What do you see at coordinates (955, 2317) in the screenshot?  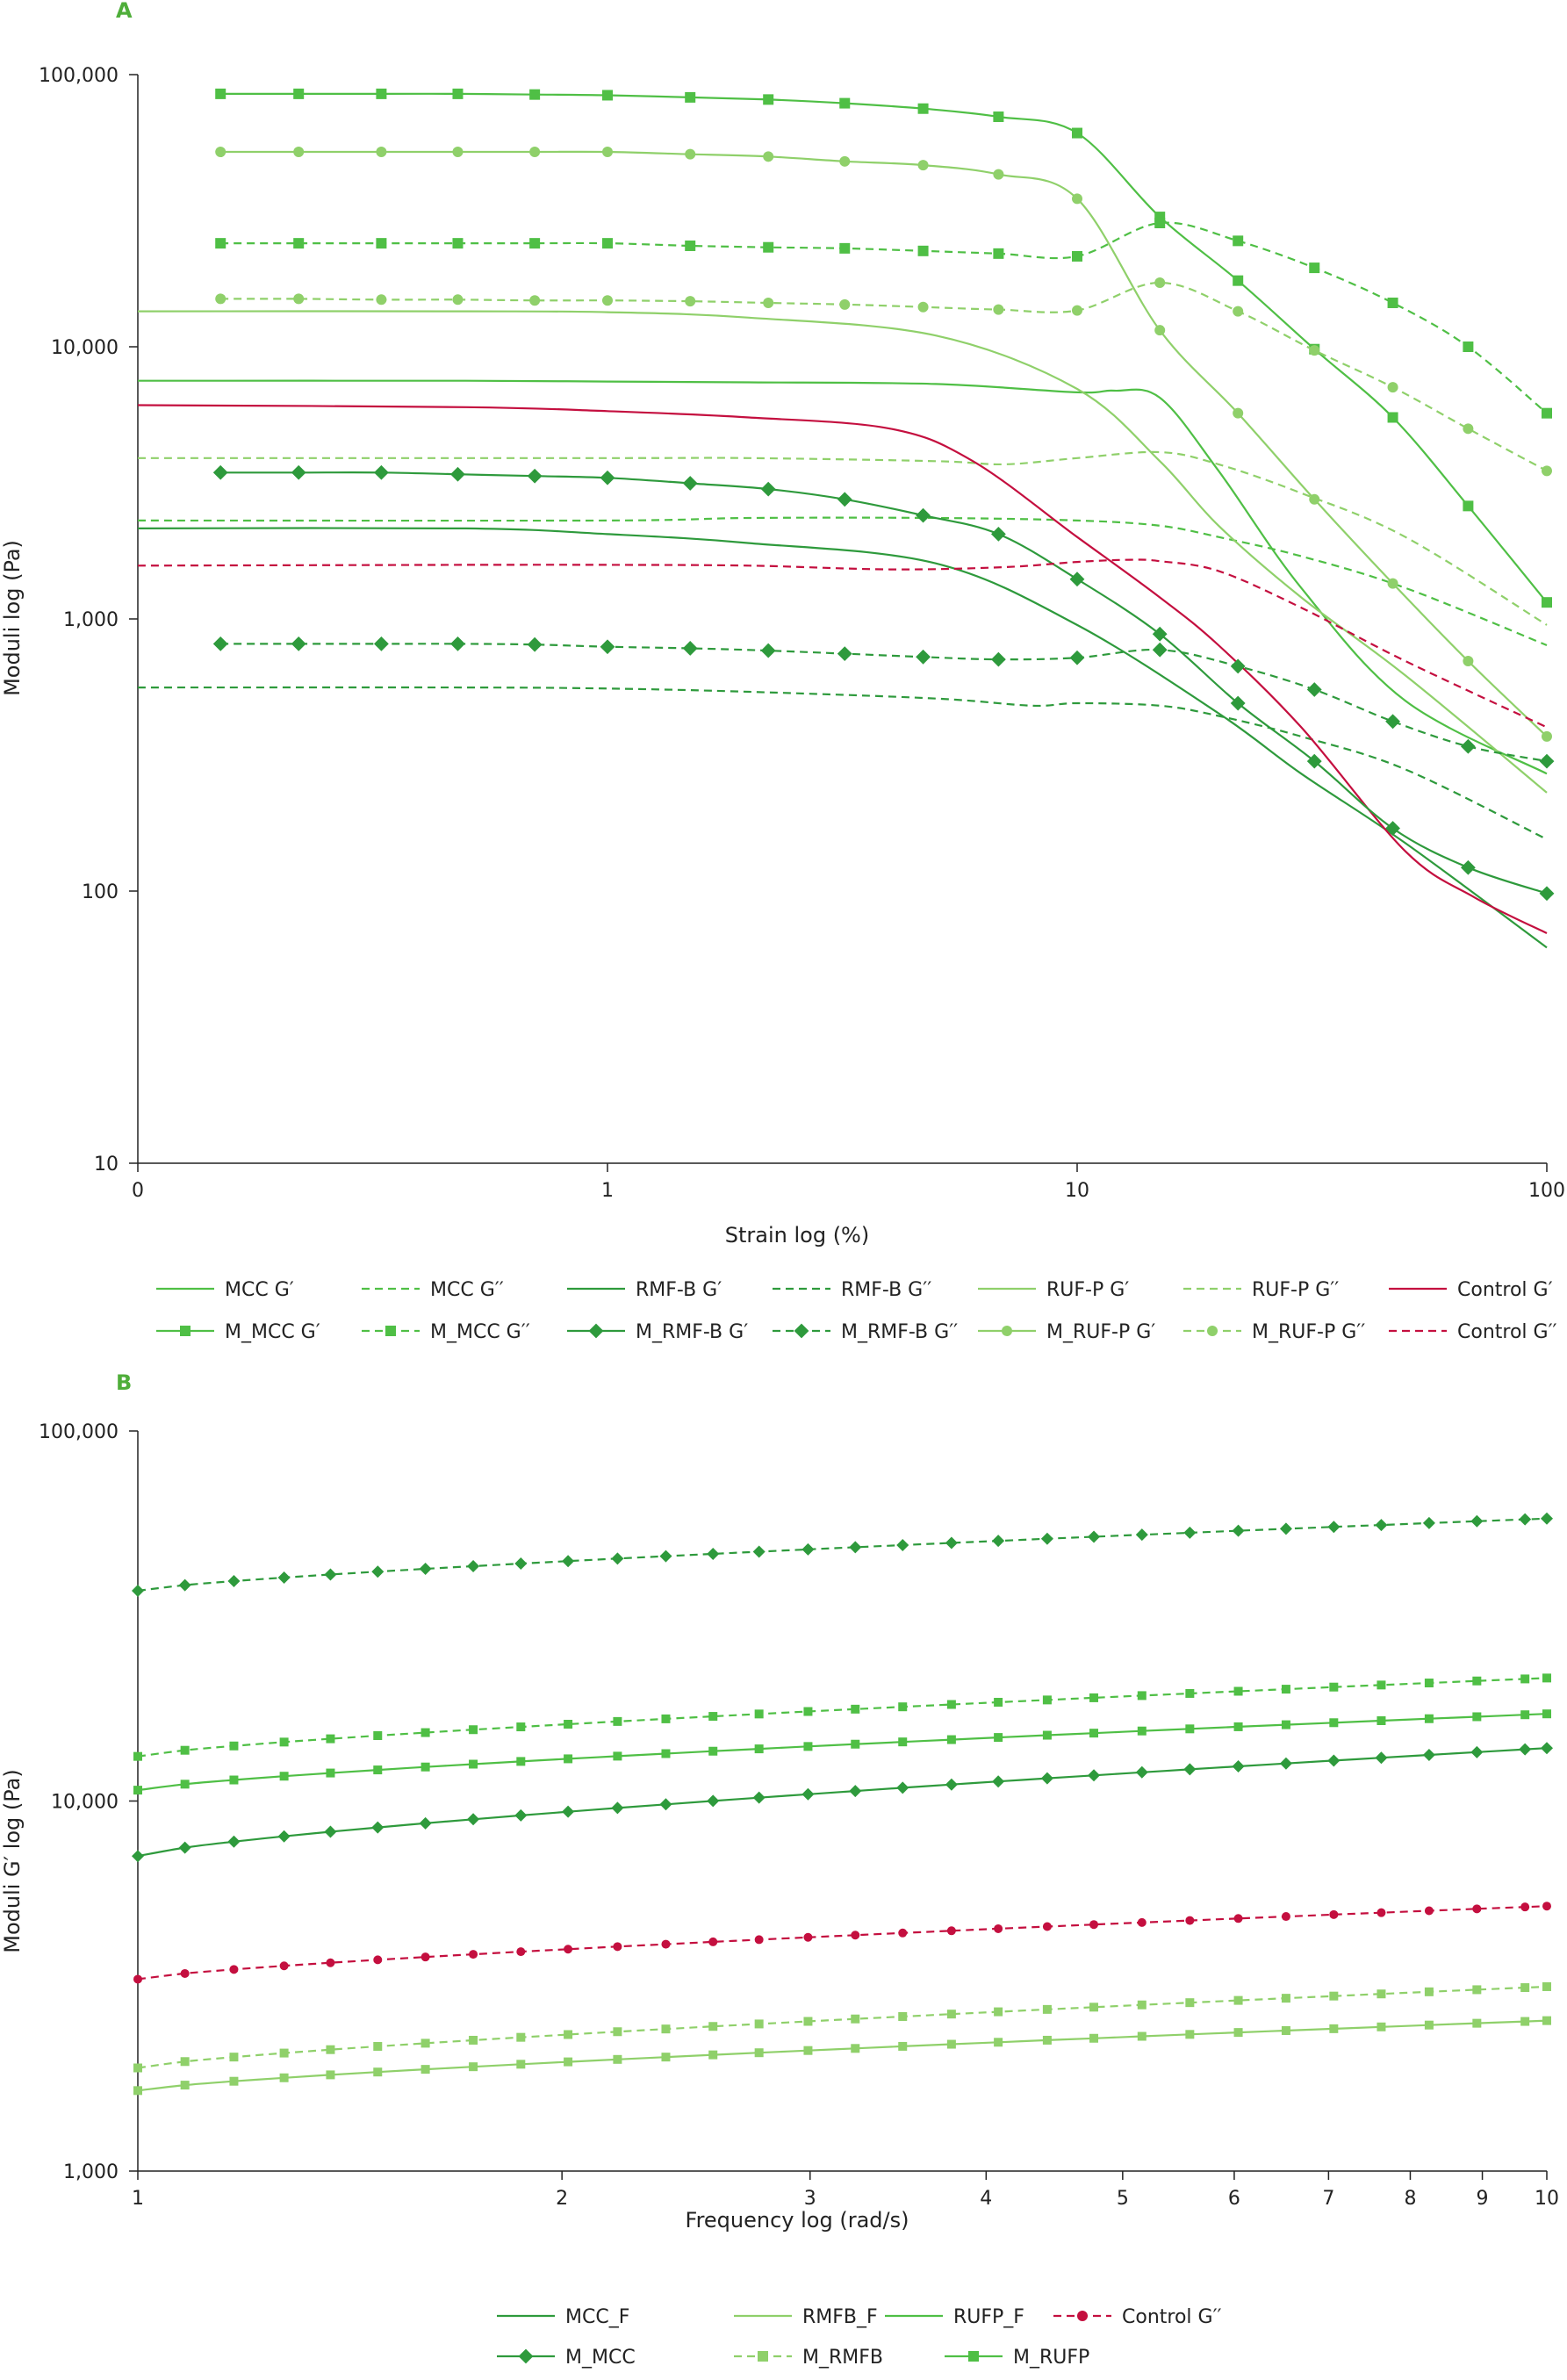 I see `panel-b-legend-item-rufp-f: RUFP_F` at bounding box center [955, 2317].